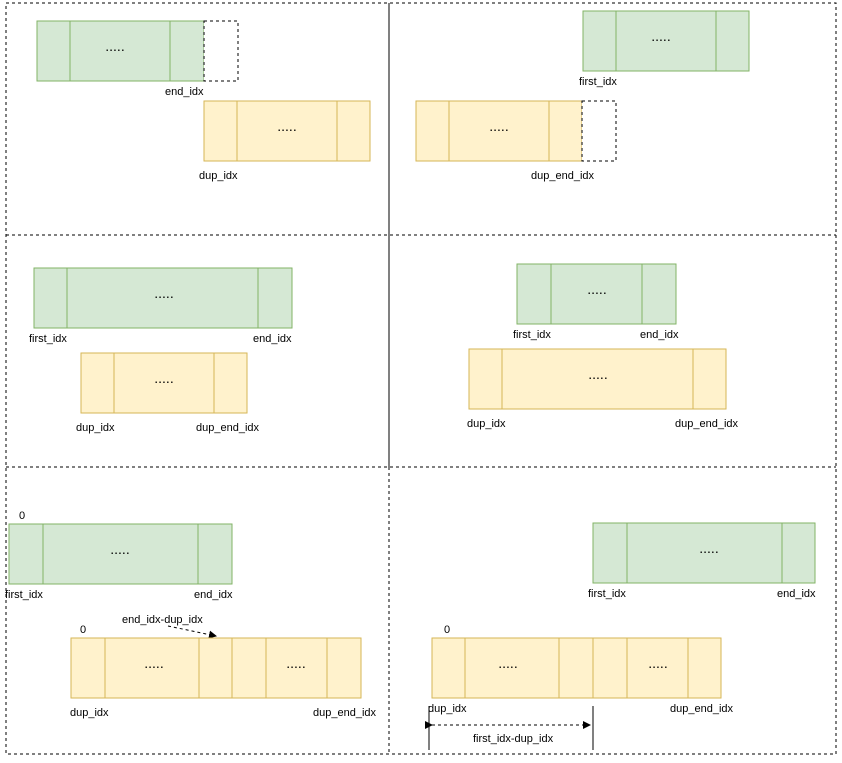 The height and width of the screenshot is (763, 842). I want to click on first-idx-minus-dup-idx-label: first_idx-dup_idx, so click(513, 739).